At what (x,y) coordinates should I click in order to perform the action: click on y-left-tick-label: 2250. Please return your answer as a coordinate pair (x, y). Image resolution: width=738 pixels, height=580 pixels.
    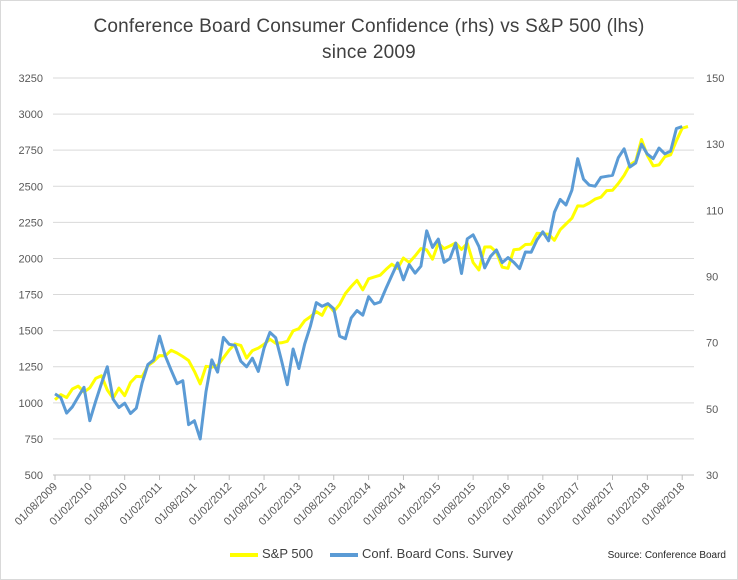
    Looking at the image, I should click on (31, 223).